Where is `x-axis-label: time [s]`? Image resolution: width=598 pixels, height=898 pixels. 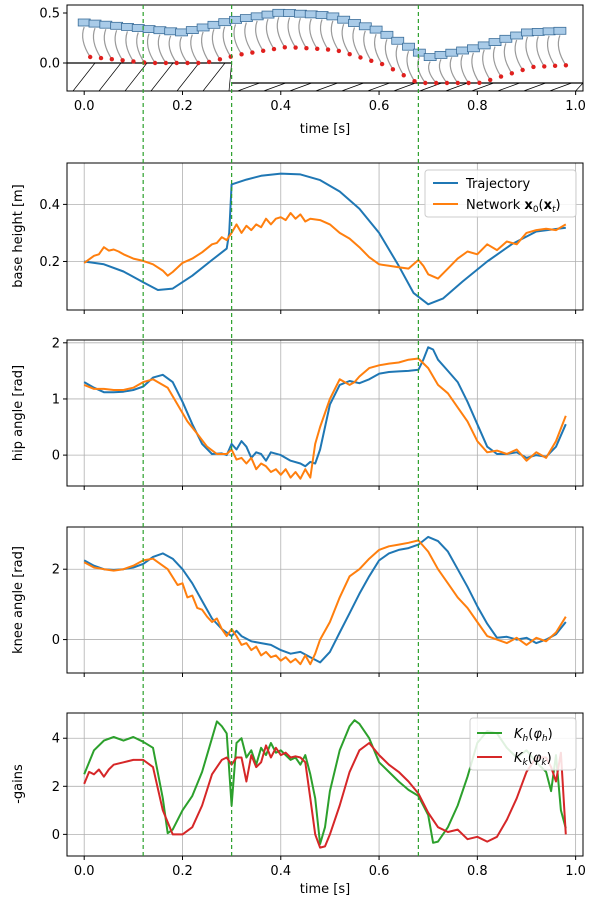 x-axis-label: time [s] is located at coordinates (325, 129).